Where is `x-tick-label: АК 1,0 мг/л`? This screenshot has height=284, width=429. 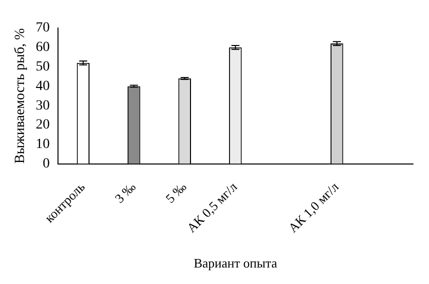 x-tick-label: АК 1,0 мг/л is located at coordinates (313, 207).